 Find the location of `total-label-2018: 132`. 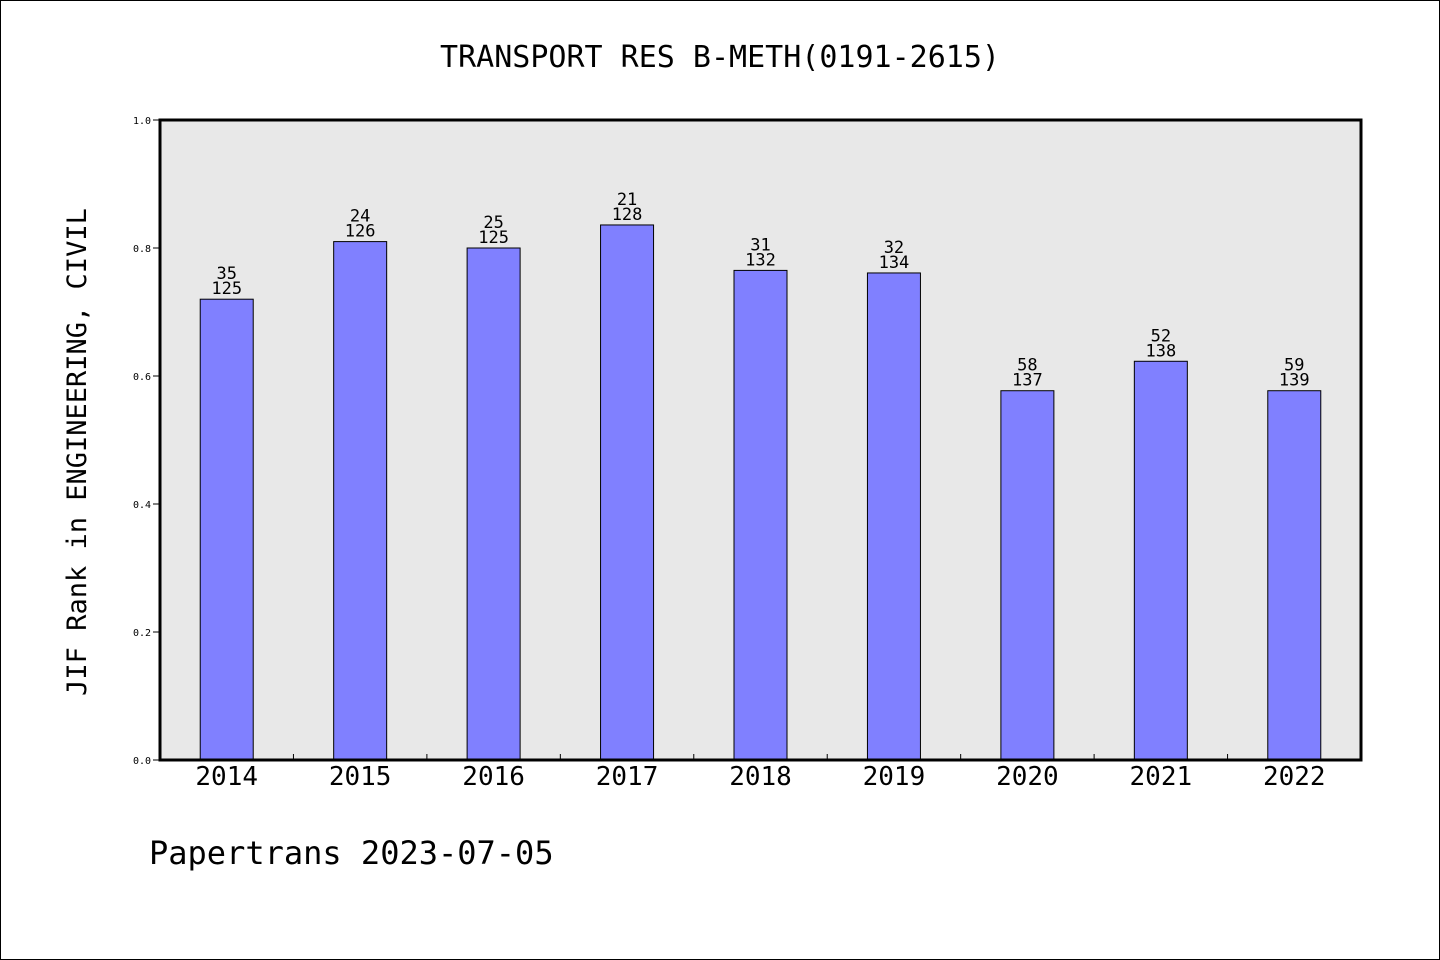

total-label-2018: 132 is located at coordinates (760, 260).